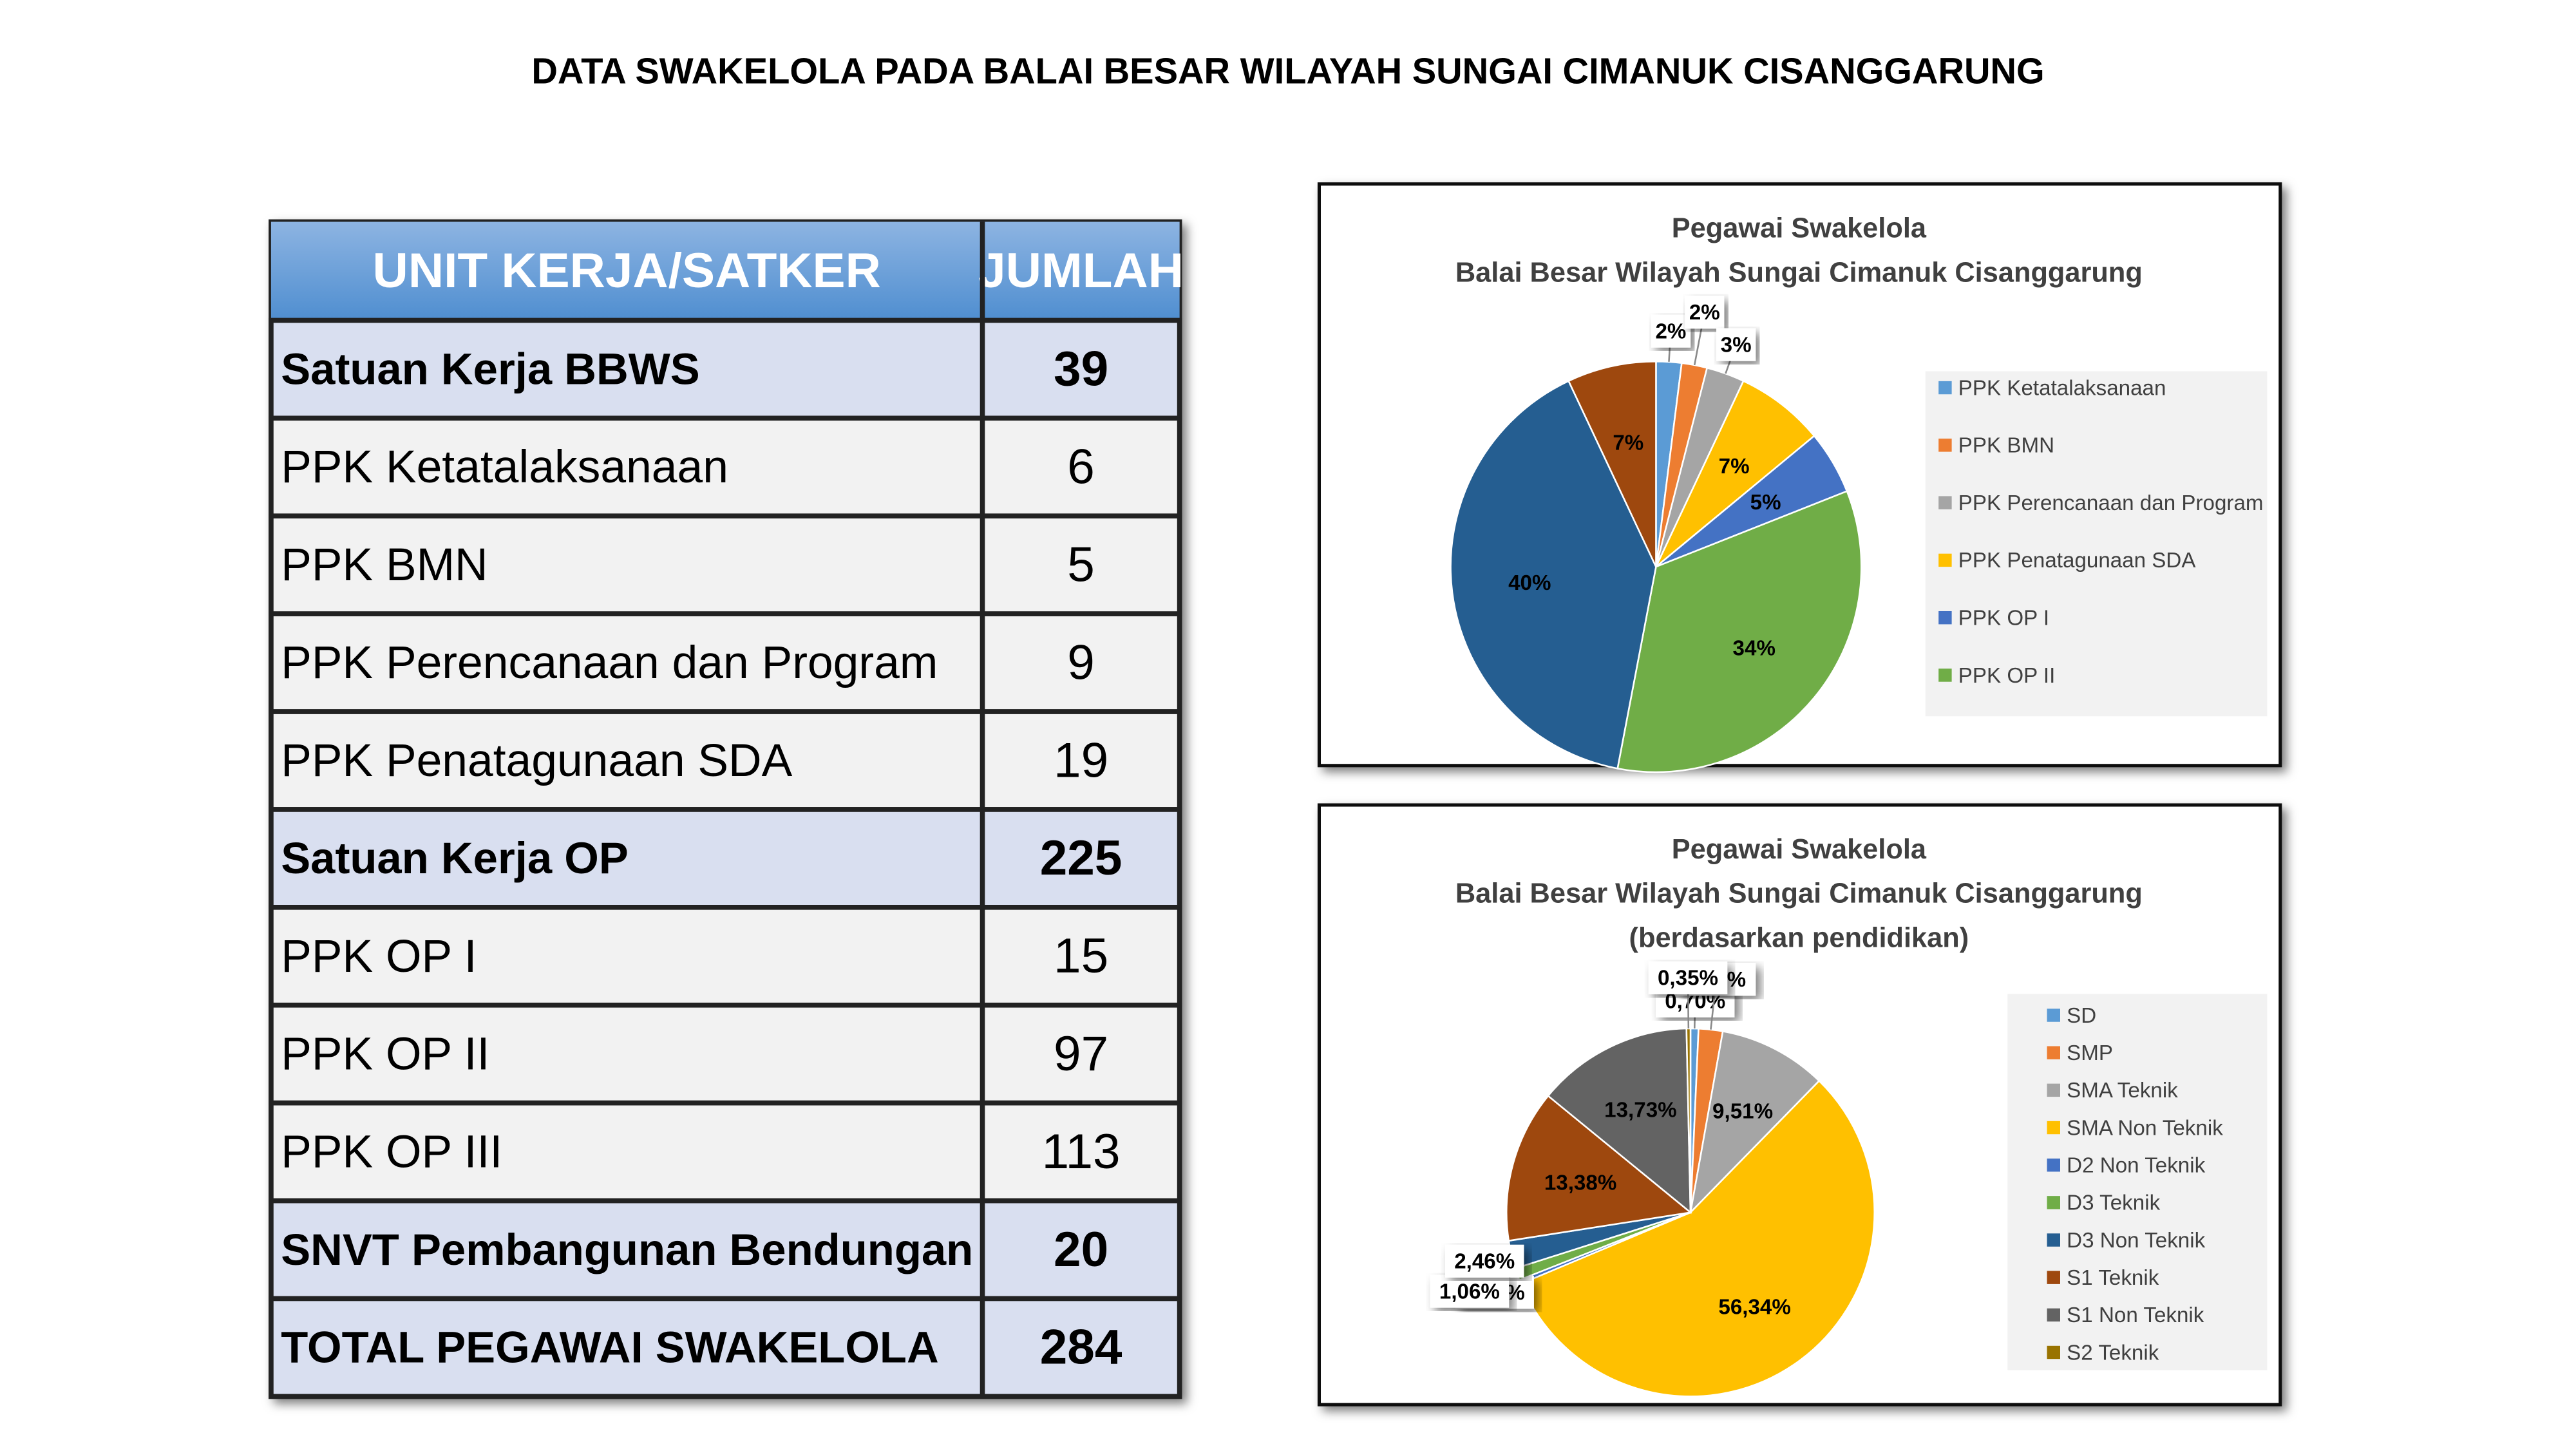 This screenshot has width=2576, height=1449. I want to click on legend-label: SMA Teknik, so click(2122, 1091).